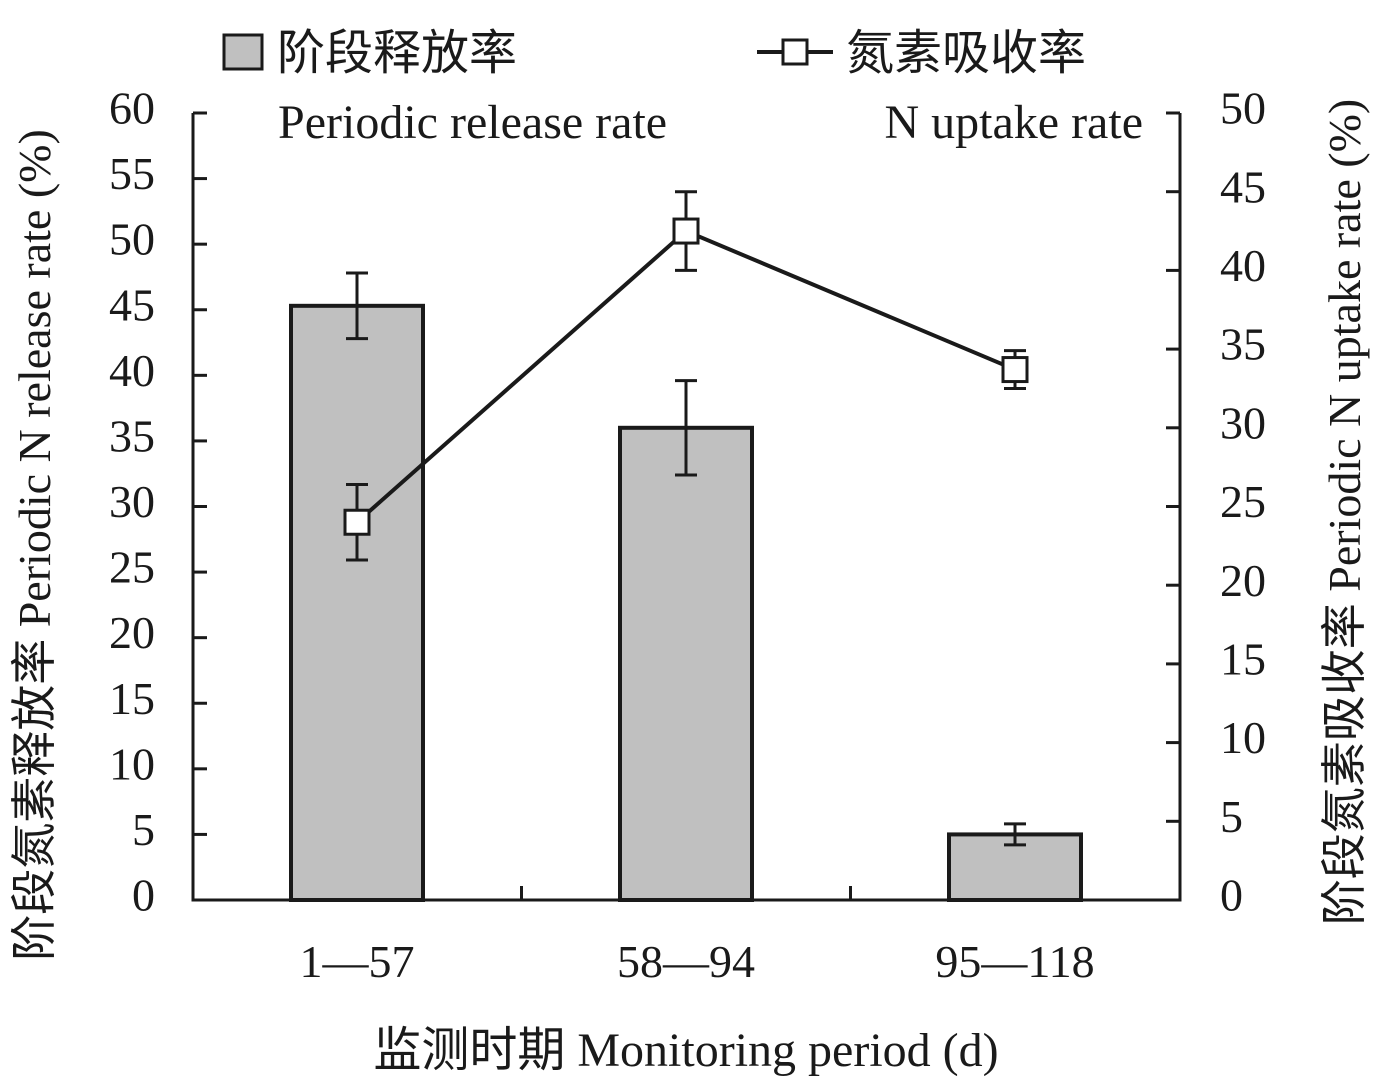  I want to click on y-tick-label-left: 40, so click(132, 370).